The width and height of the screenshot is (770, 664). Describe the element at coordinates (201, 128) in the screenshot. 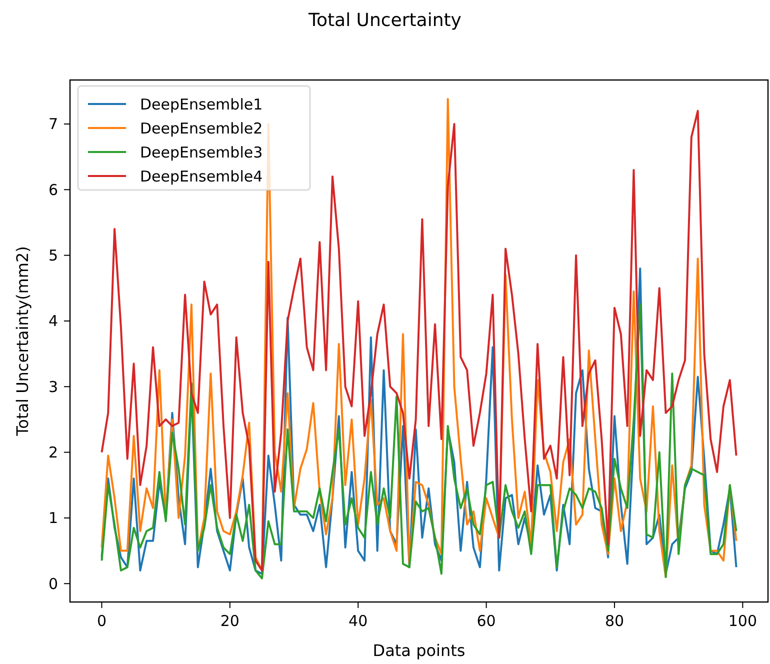

I see `legend-label: DeepEnsemble2` at that location.